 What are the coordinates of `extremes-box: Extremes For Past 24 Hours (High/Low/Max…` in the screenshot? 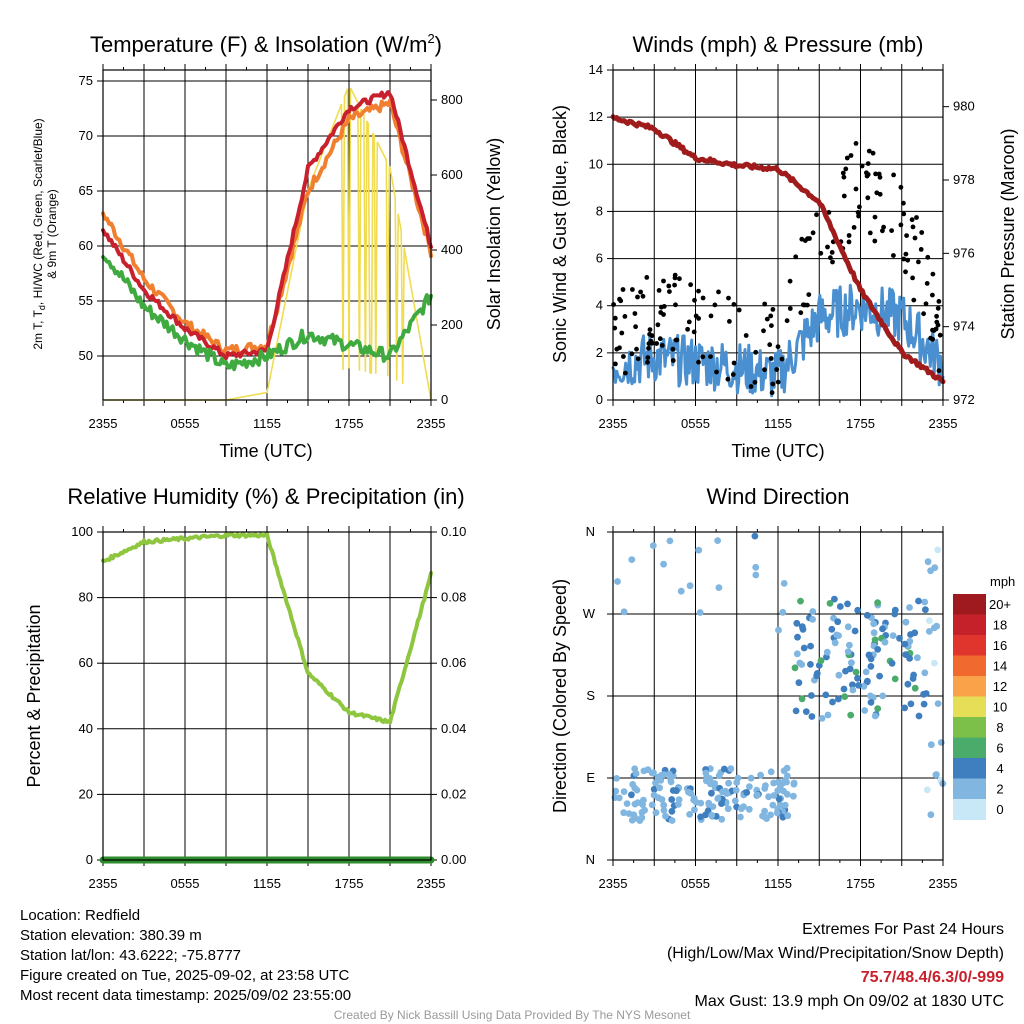 It's located at (835, 966).